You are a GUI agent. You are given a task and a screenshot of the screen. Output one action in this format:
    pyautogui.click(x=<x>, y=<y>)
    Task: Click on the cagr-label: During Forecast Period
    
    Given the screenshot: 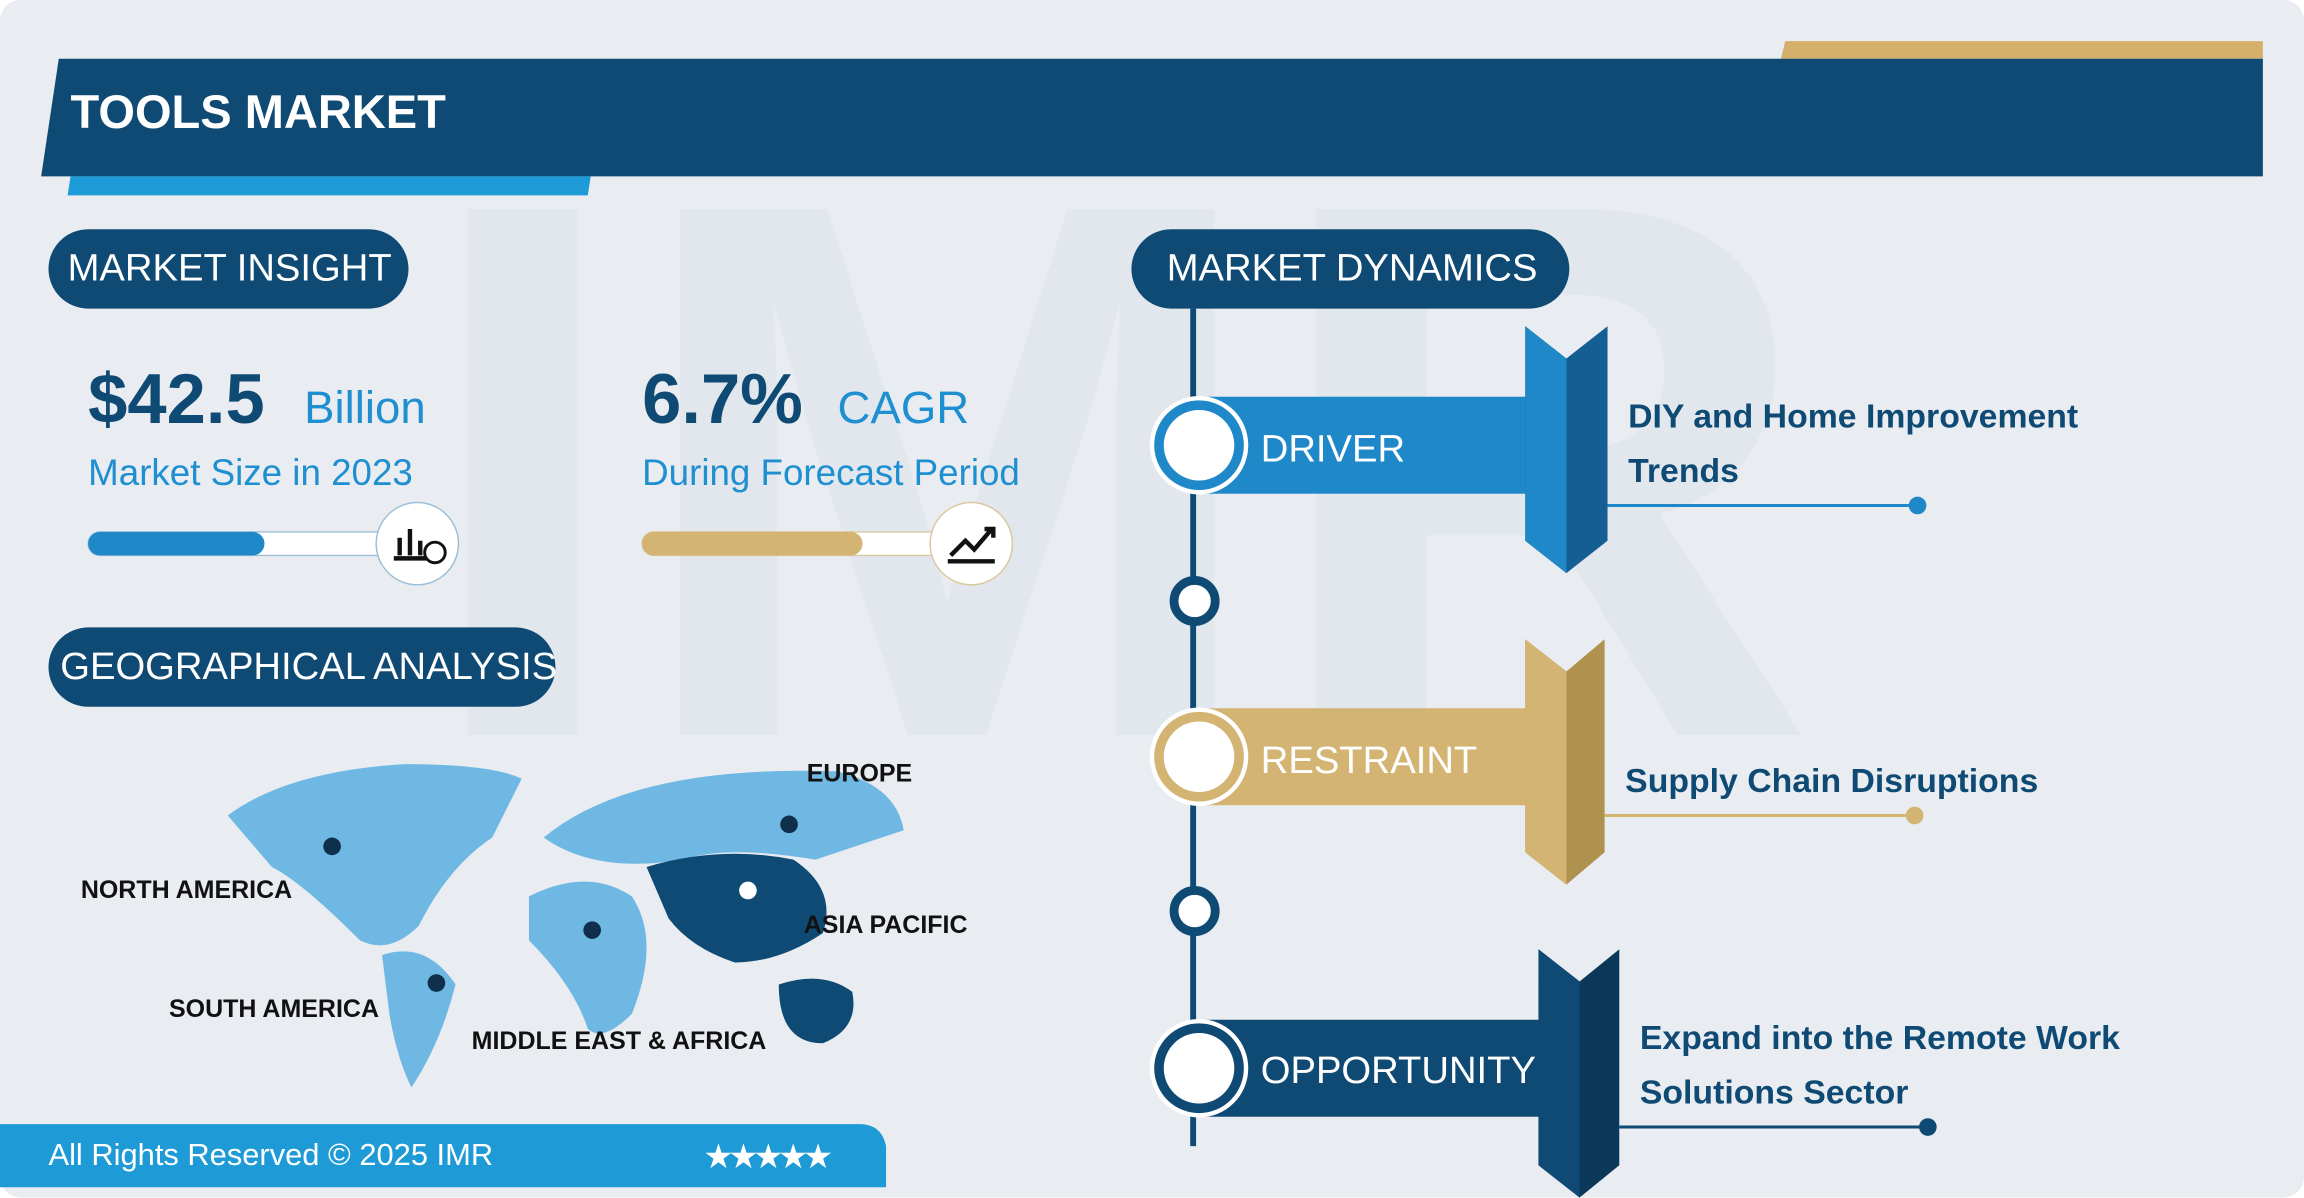 What is the action you would take?
    pyautogui.click(x=831, y=473)
    